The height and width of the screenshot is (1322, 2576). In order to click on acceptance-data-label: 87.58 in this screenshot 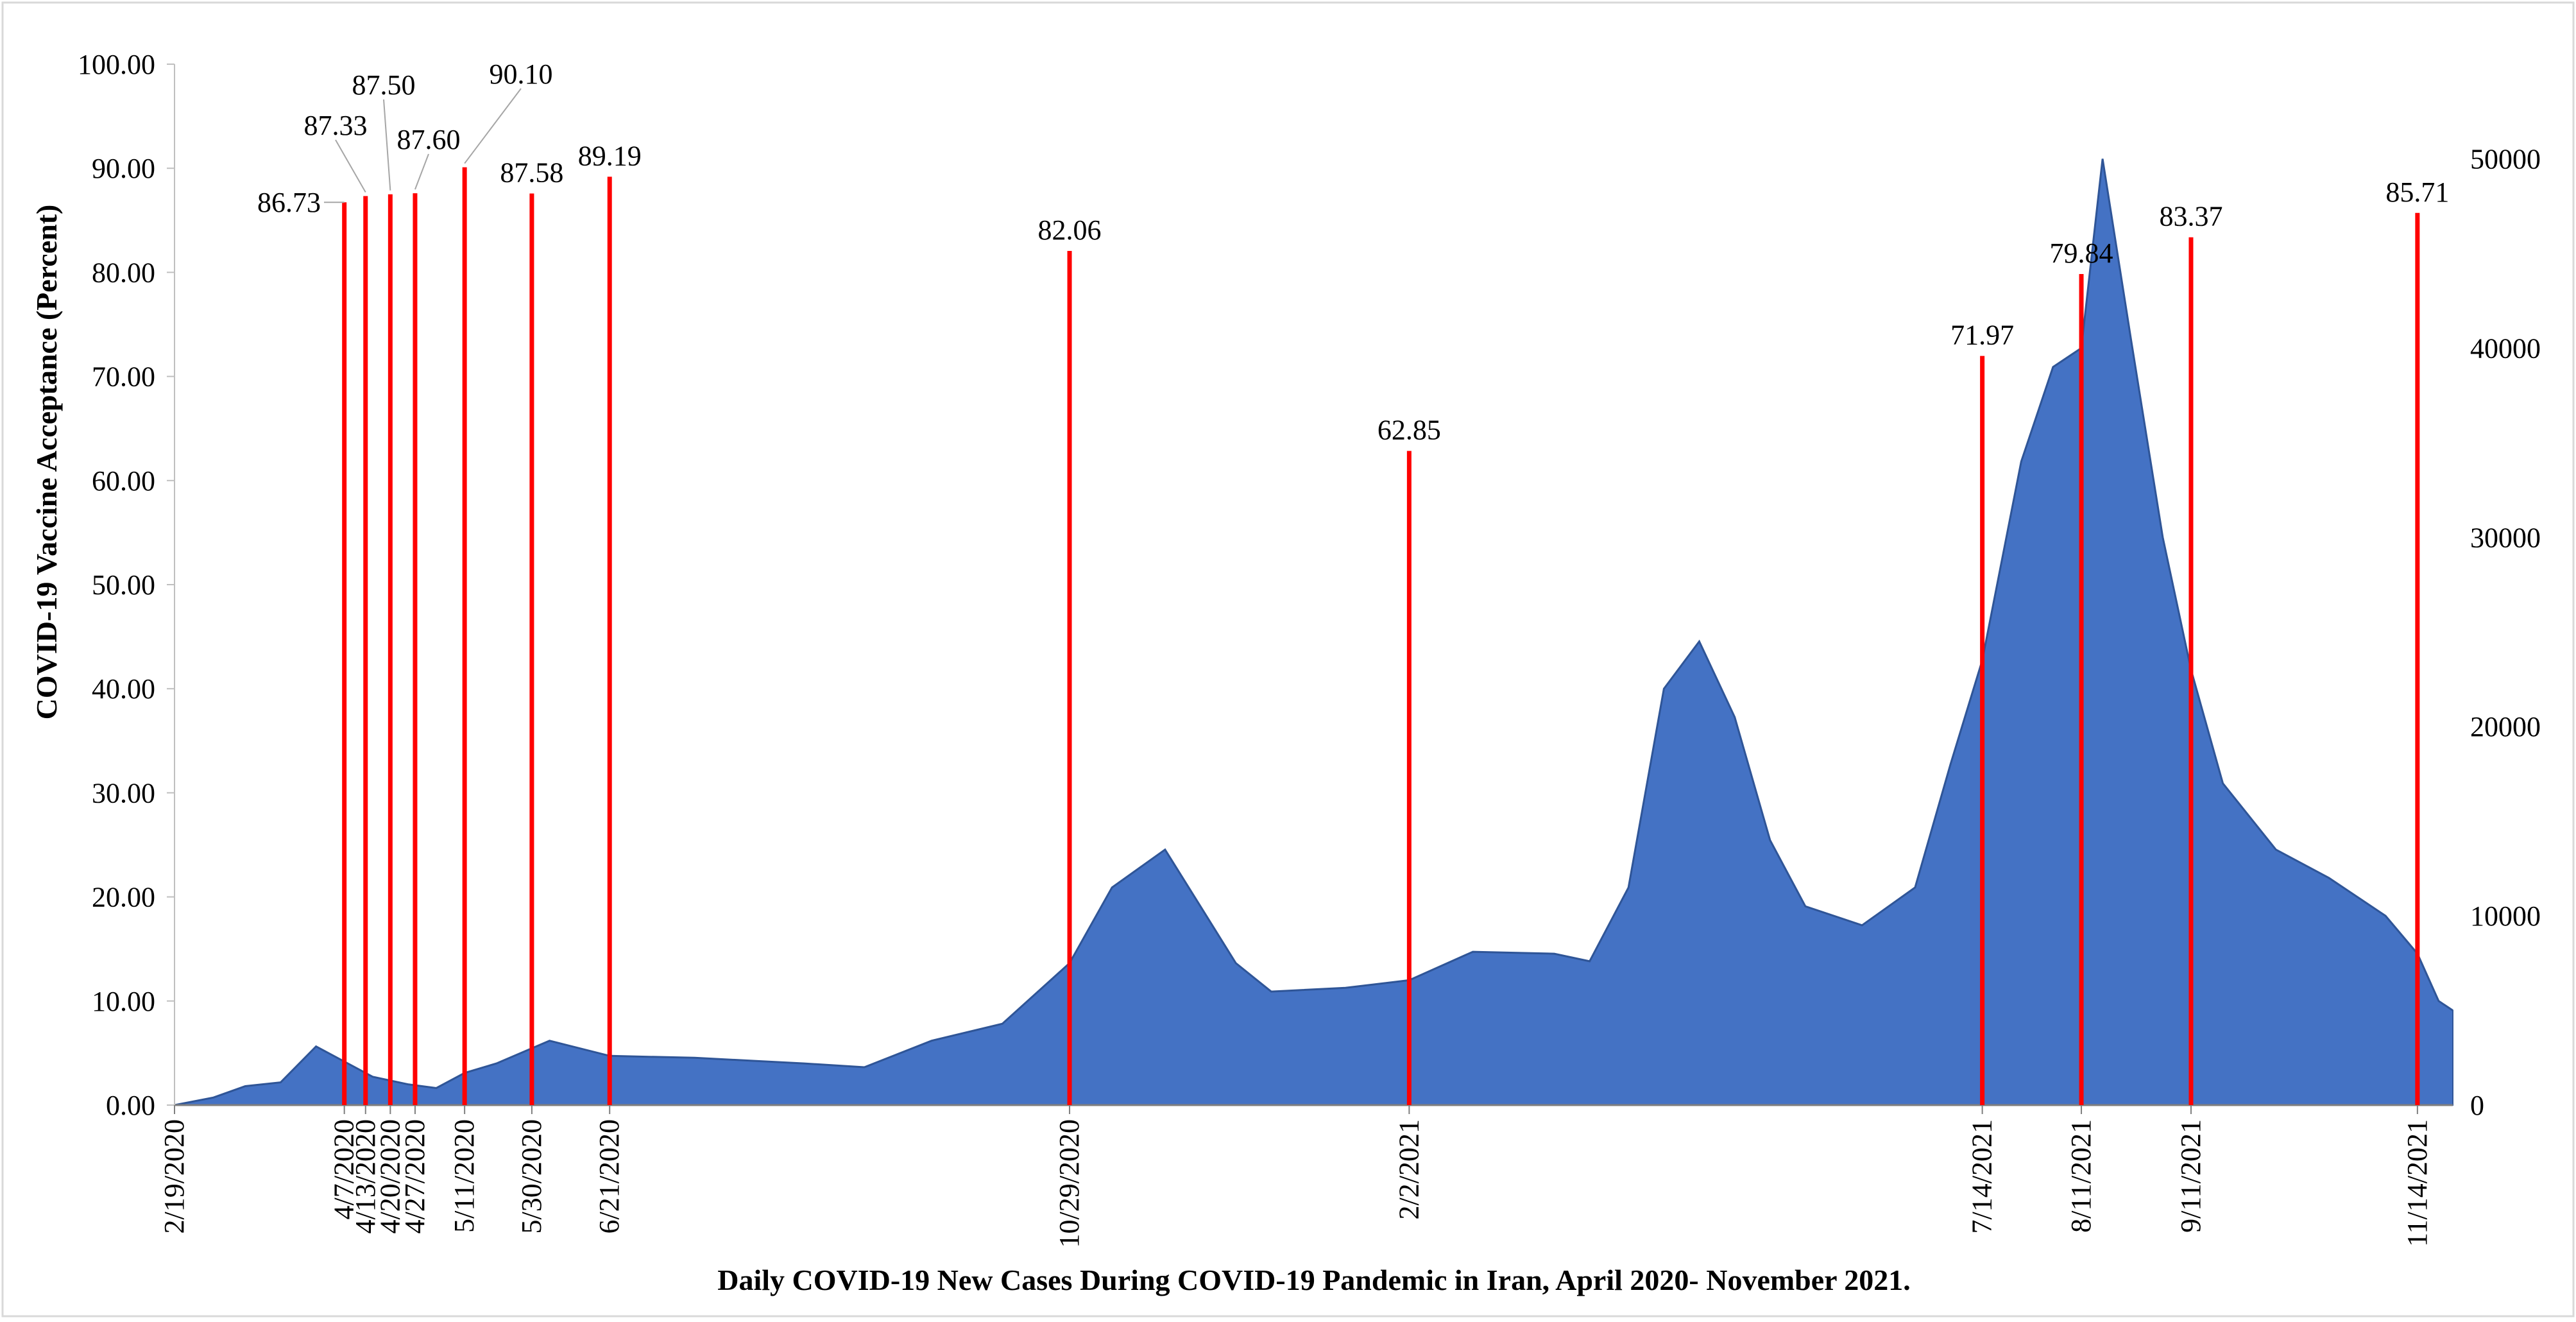, I will do `click(531, 172)`.